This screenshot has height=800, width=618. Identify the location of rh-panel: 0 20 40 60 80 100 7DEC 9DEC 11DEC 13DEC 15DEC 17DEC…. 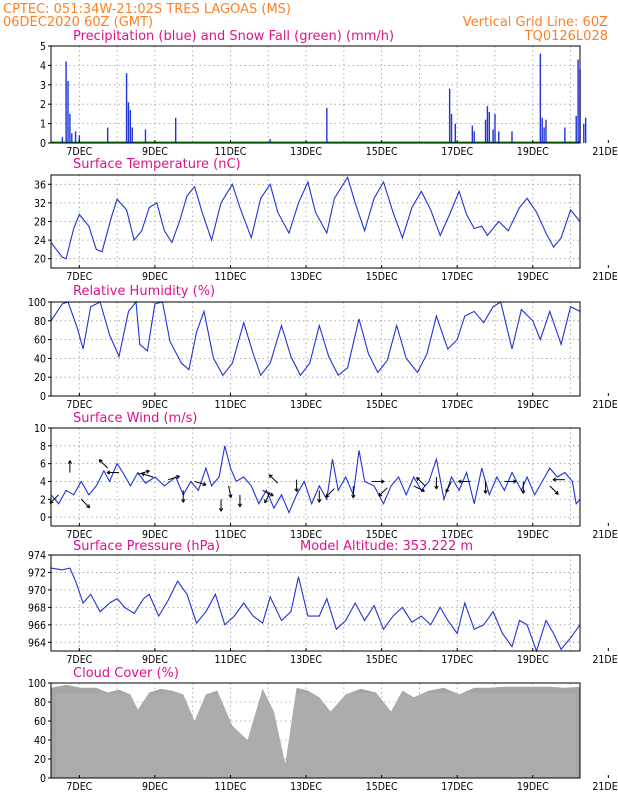
(323, 354).